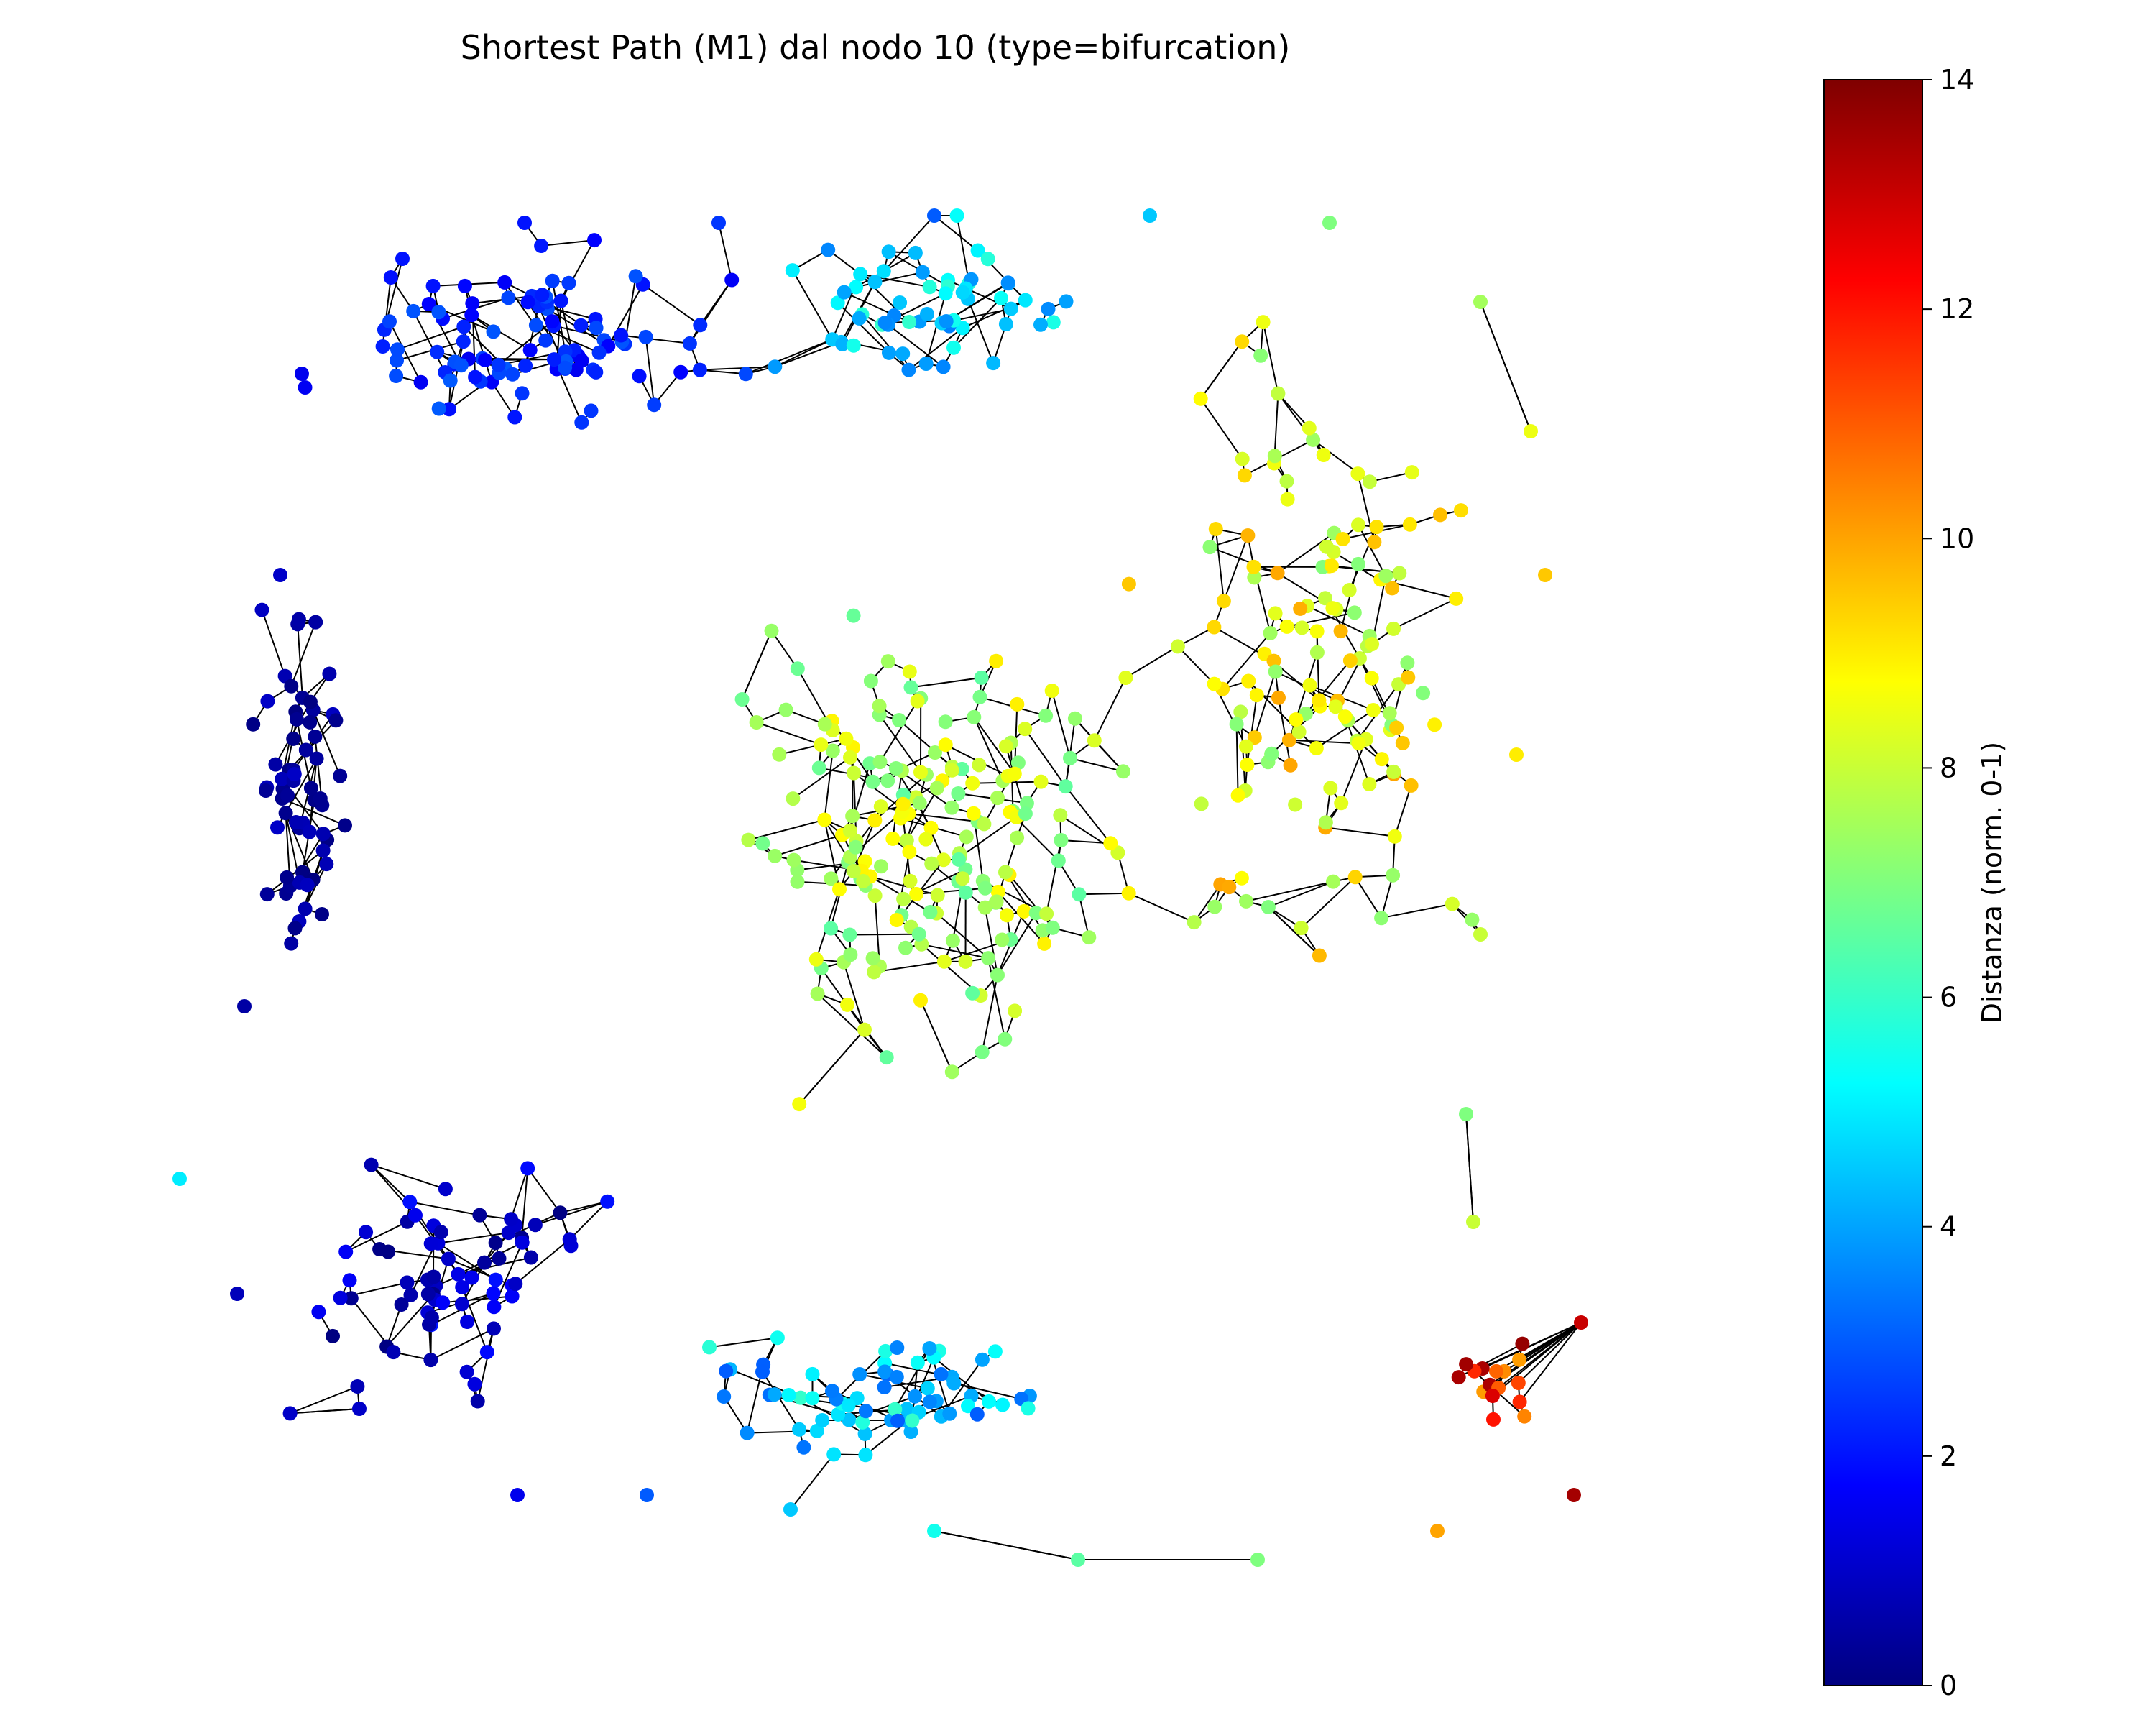 This screenshot has width=2156, height=1725. What do you see at coordinates (1949, 1685) in the screenshot?
I see `colorbar-tick-label: 0` at bounding box center [1949, 1685].